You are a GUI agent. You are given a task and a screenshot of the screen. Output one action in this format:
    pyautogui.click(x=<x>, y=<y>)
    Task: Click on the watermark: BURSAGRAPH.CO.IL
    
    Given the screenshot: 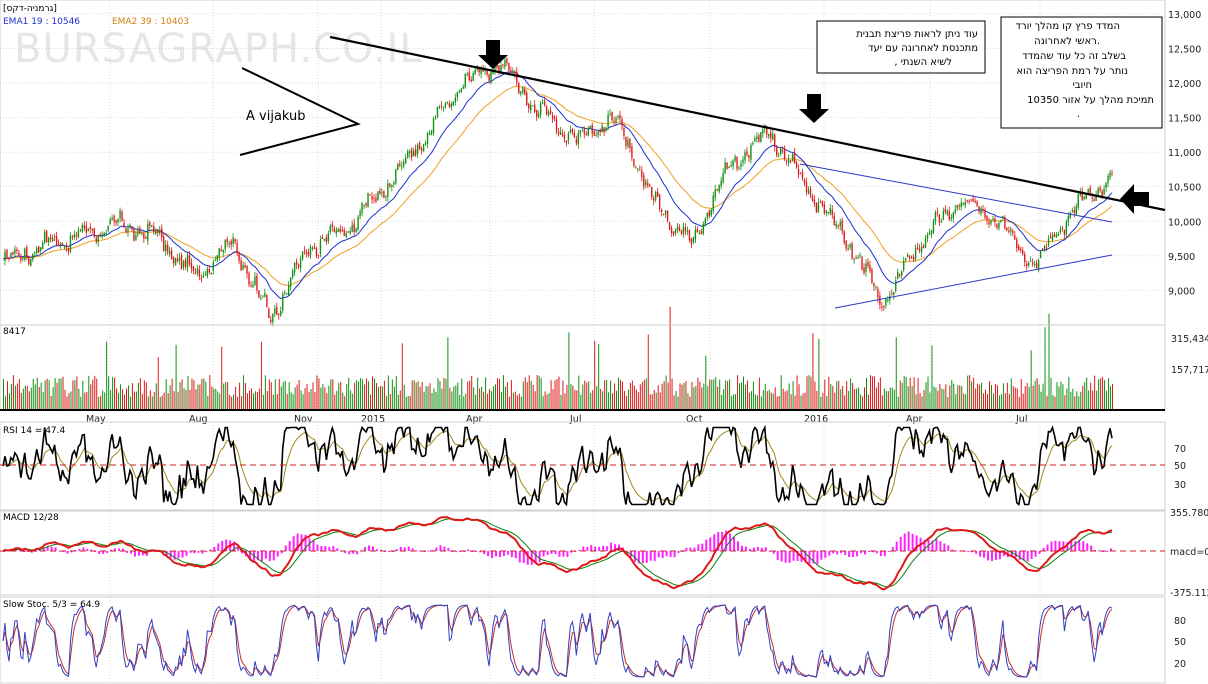 What is the action you would take?
    pyautogui.click(x=218, y=49)
    